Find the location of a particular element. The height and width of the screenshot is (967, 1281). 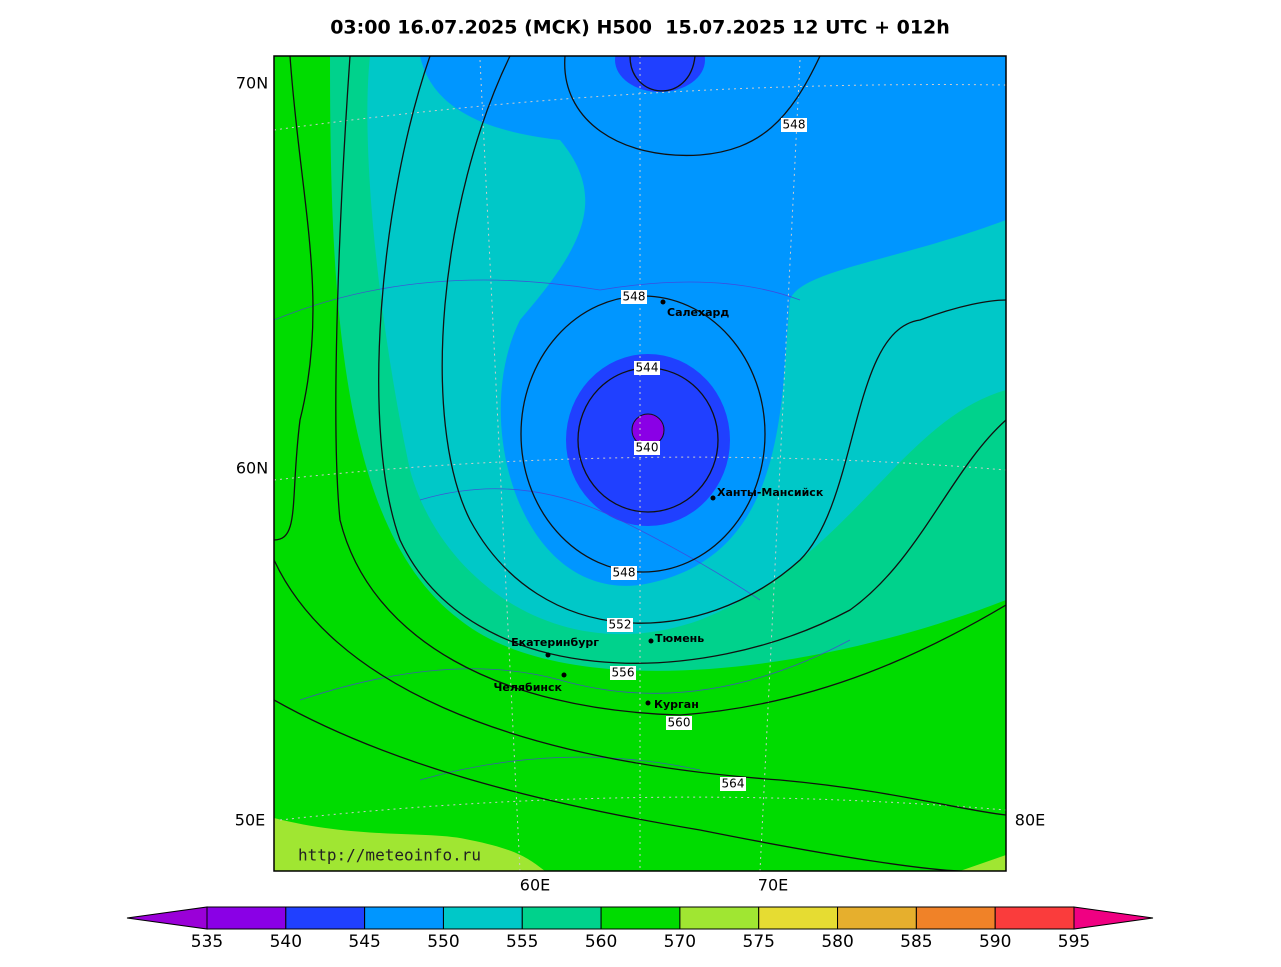

lon-label: 70E is located at coordinates (773, 885).